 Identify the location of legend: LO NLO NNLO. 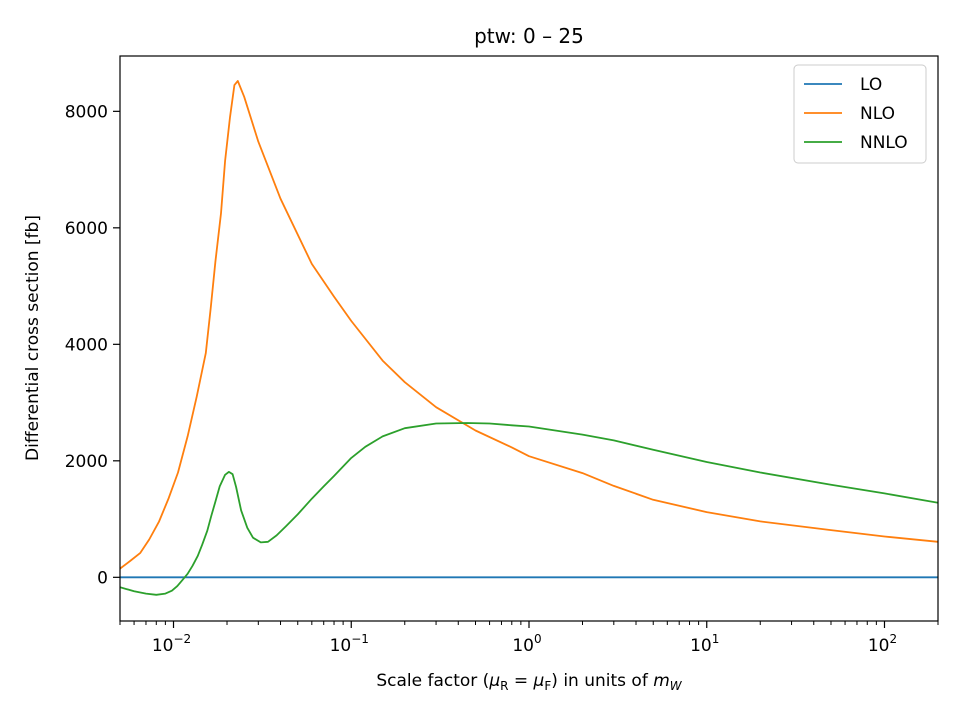
(860, 114).